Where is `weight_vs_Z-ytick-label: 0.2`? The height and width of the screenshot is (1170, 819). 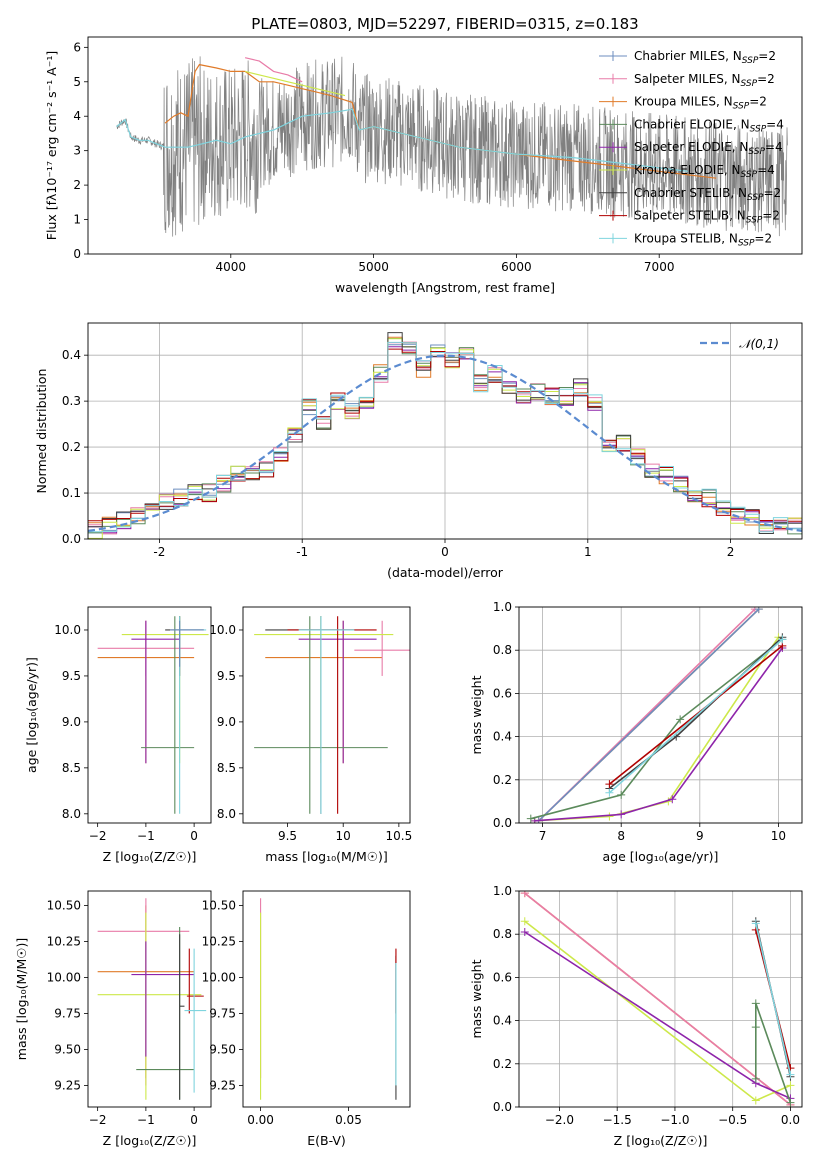
weight_vs_Z-ytick-label: 0.2 is located at coordinates (502, 1064).